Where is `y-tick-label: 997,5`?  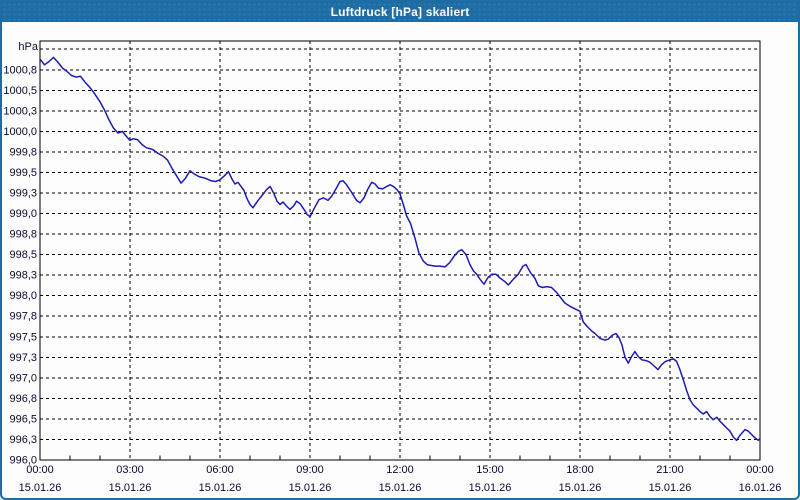
y-tick-label: 997,5 is located at coordinates (23, 337).